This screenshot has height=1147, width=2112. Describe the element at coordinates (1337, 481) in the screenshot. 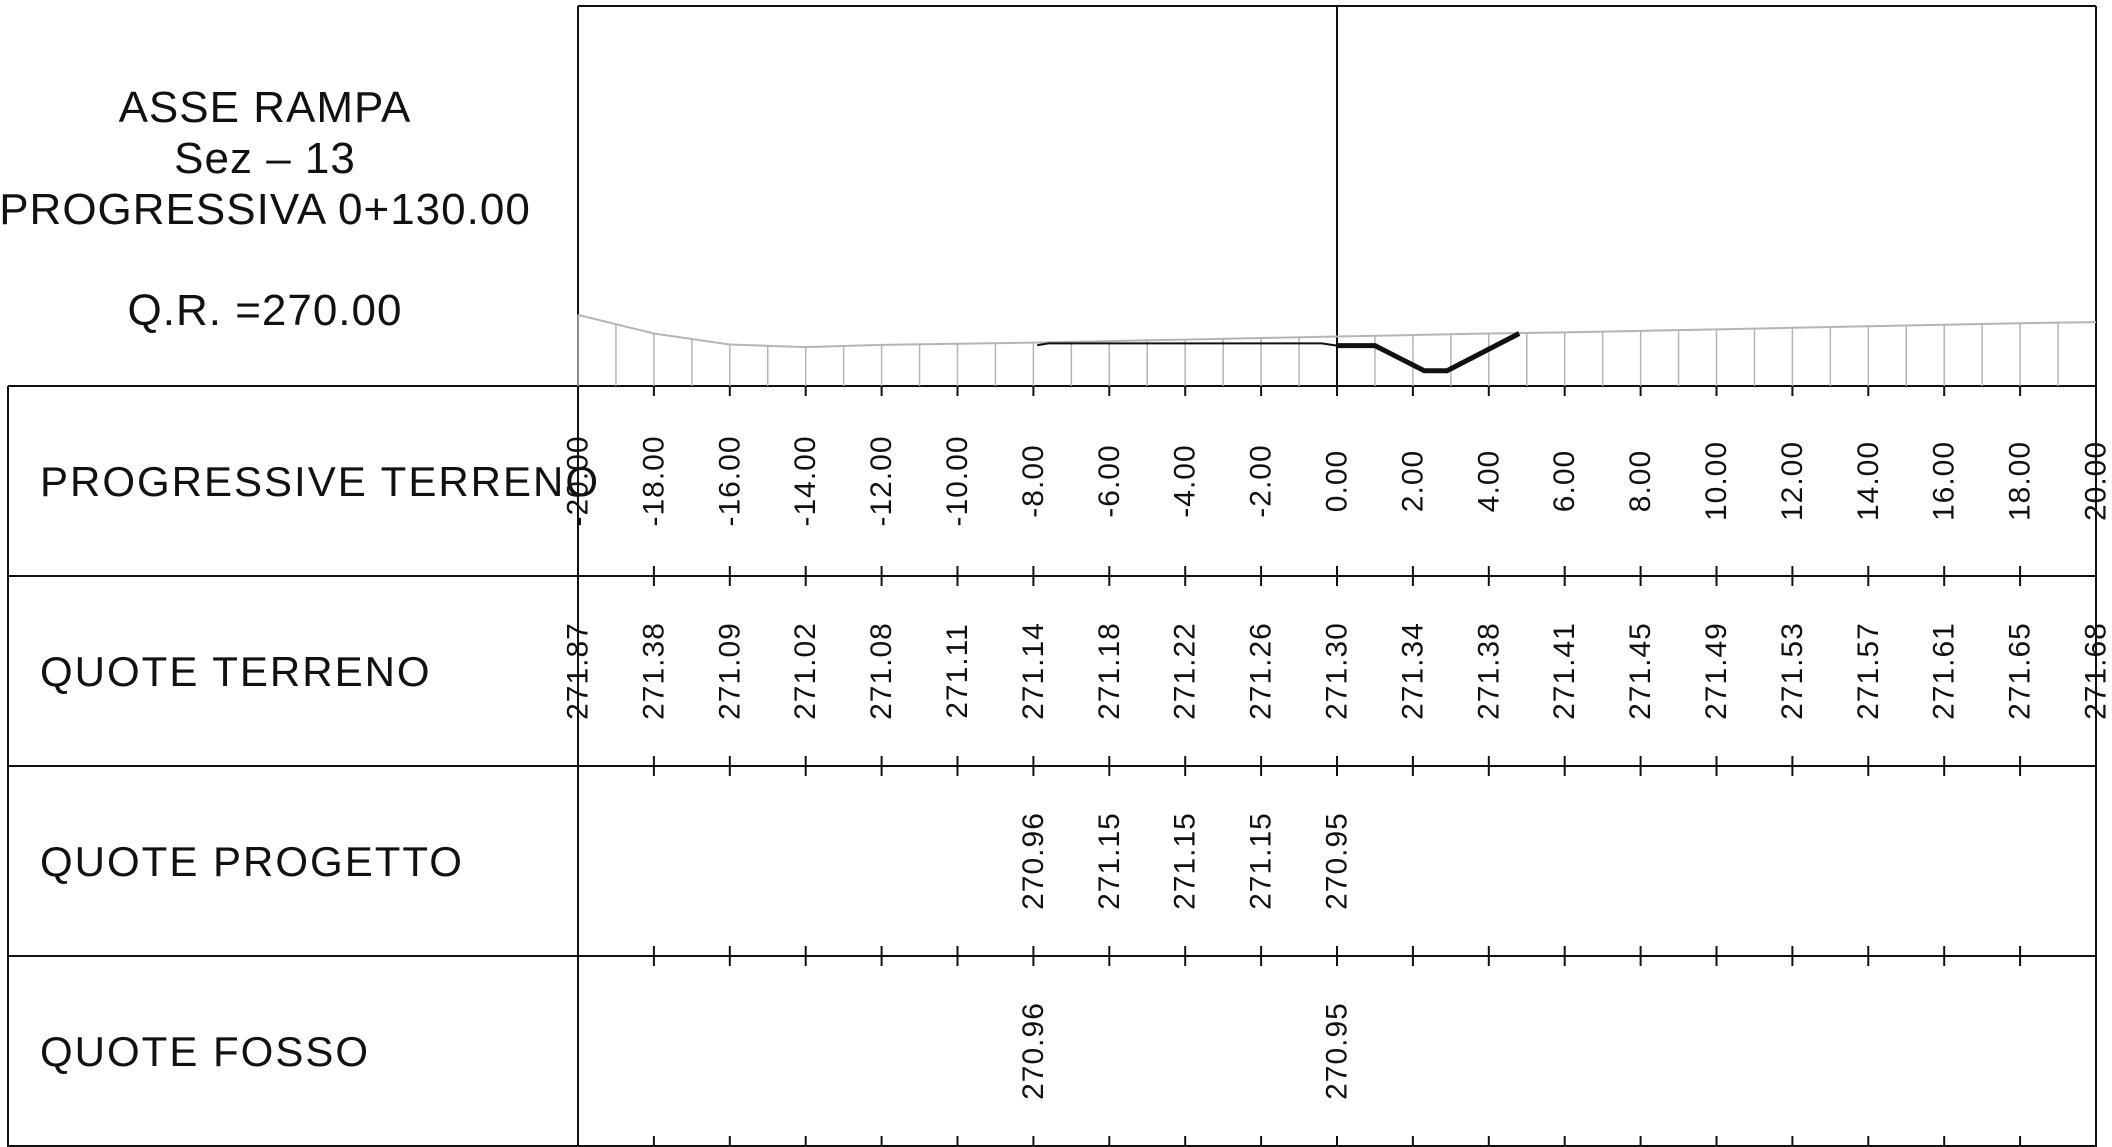

I see `station-label: 0.00` at that location.